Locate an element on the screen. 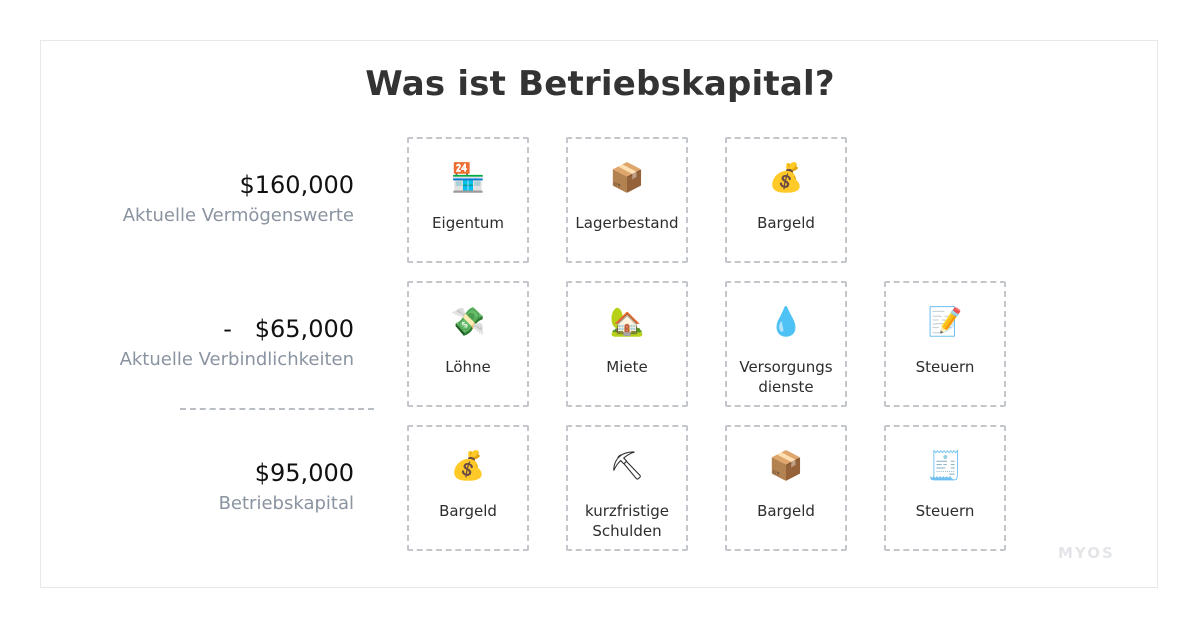  card-label: Lagerbestand is located at coordinates (627, 223).